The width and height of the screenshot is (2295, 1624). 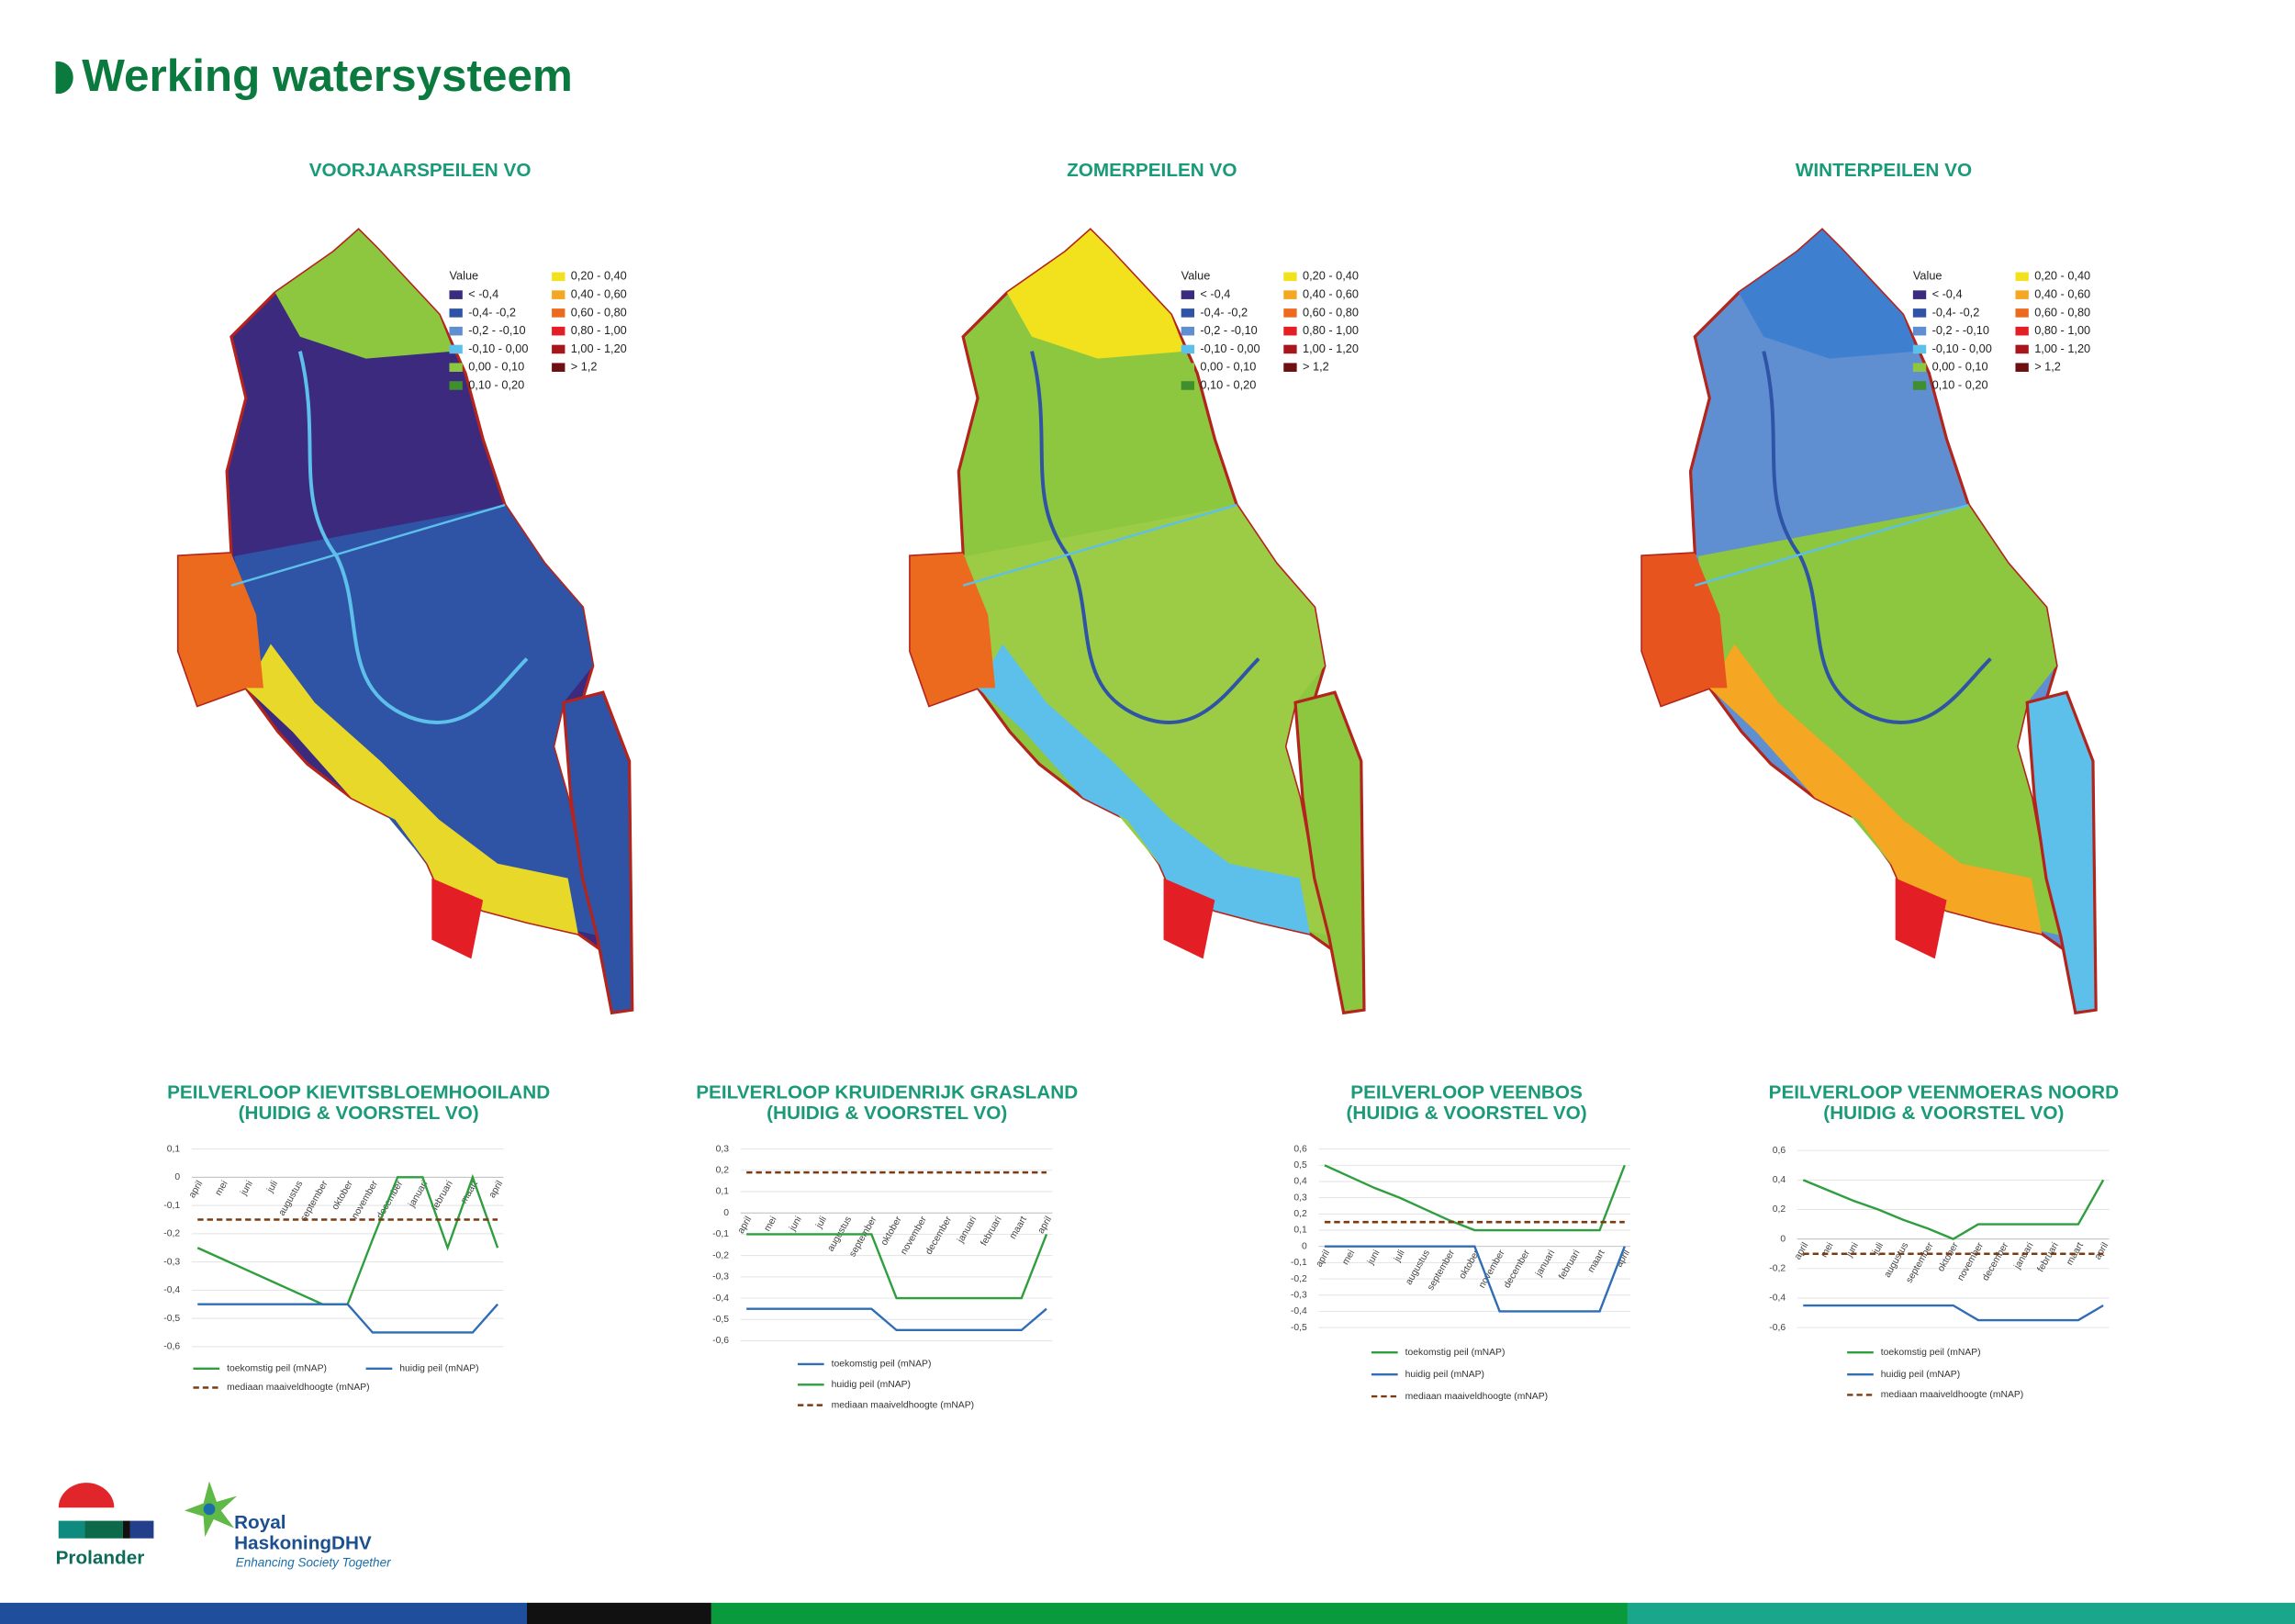 I want to click on legend-label: 0,80 - 1,00, so click(x=1331, y=330).